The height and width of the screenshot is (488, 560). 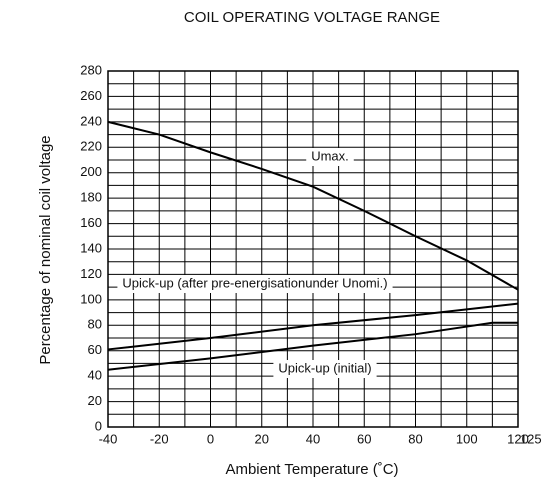 What do you see at coordinates (364, 438) in the screenshot?
I see `x-tick-label: 60` at bounding box center [364, 438].